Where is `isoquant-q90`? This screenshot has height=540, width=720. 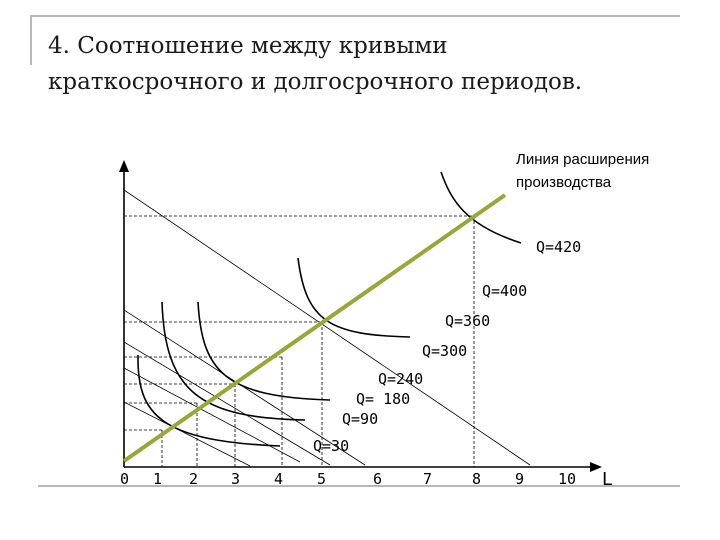
isoquant-q90 is located at coordinates (233, 361).